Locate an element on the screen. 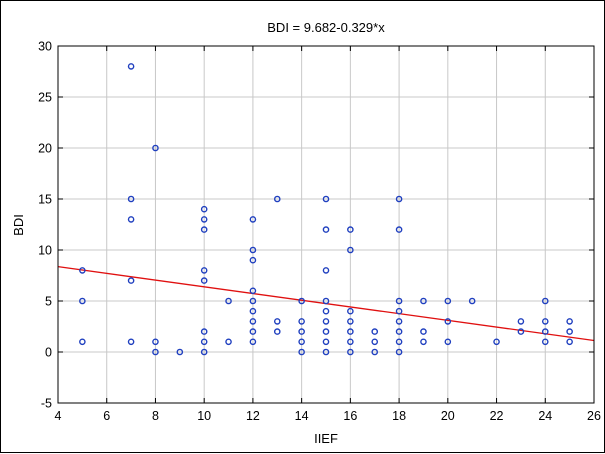 Image resolution: width=605 pixels, height=454 pixels. y-tick-label: 30 is located at coordinates (45, 47).